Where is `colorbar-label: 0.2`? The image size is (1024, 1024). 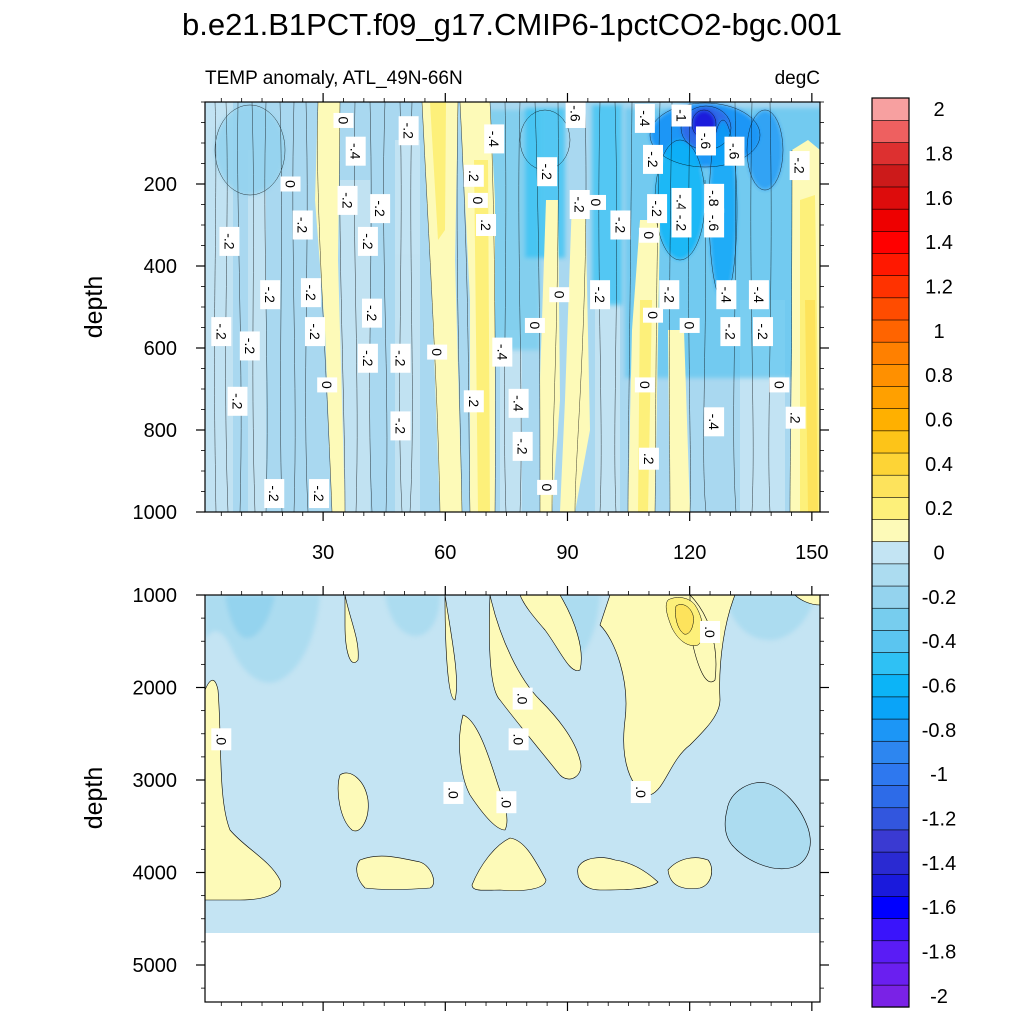
colorbar-label: 0.2 is located at coordinates (939, 509).